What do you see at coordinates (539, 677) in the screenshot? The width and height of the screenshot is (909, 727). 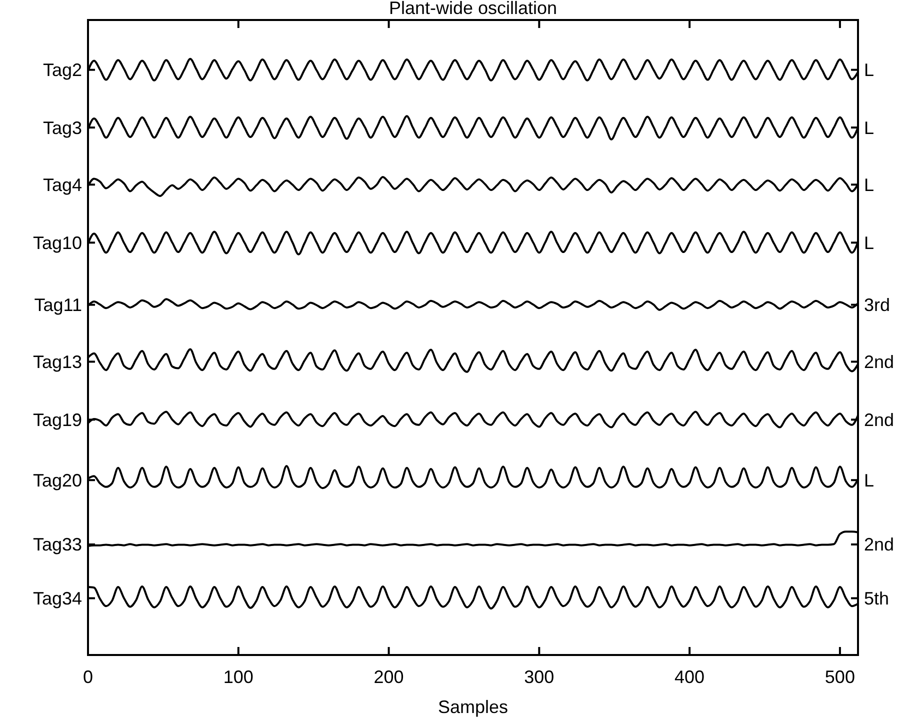 I see `x-tick-label: 300` at bounding box center [539, 677].